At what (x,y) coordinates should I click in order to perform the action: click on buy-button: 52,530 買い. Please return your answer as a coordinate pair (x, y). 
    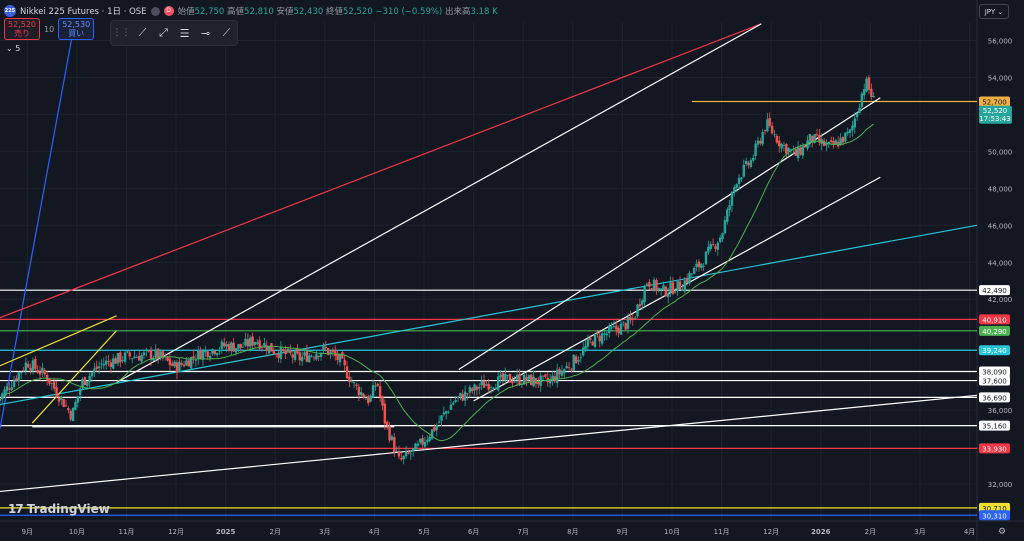
    Looking at the image, I should click on (76, 29).